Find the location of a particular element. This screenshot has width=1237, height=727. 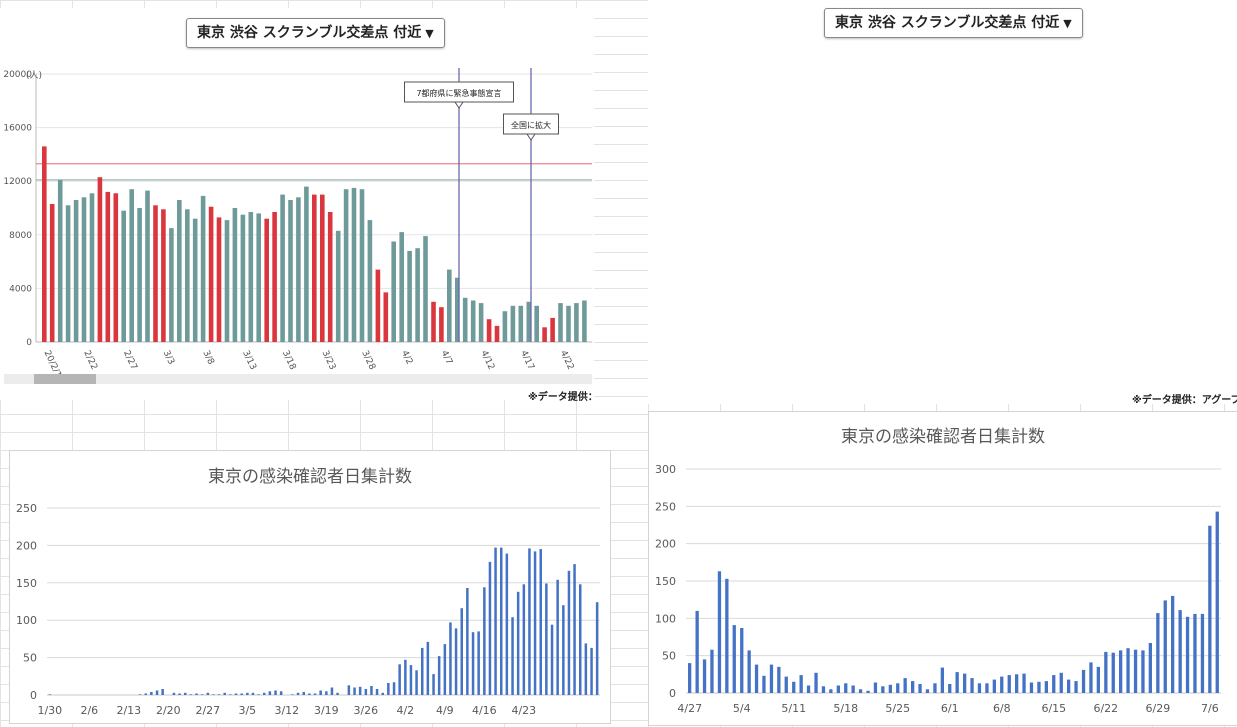

x-tick-label: 4/17 is located at coordinates (527, 360).